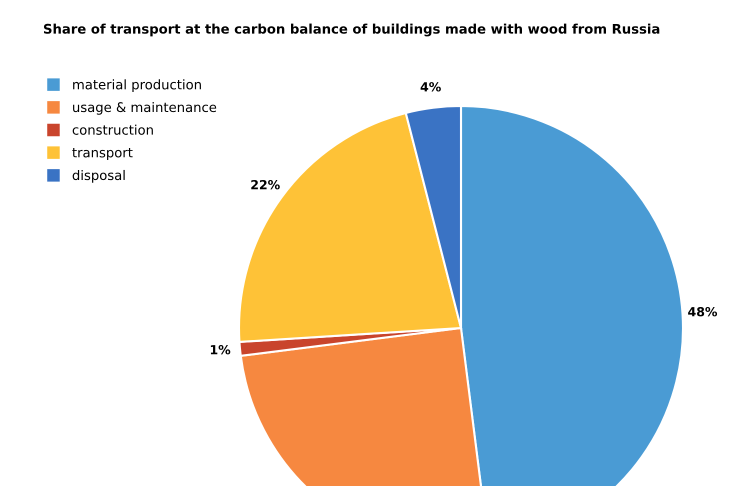  I want to click on legend-label: material production, so click(137, 85).